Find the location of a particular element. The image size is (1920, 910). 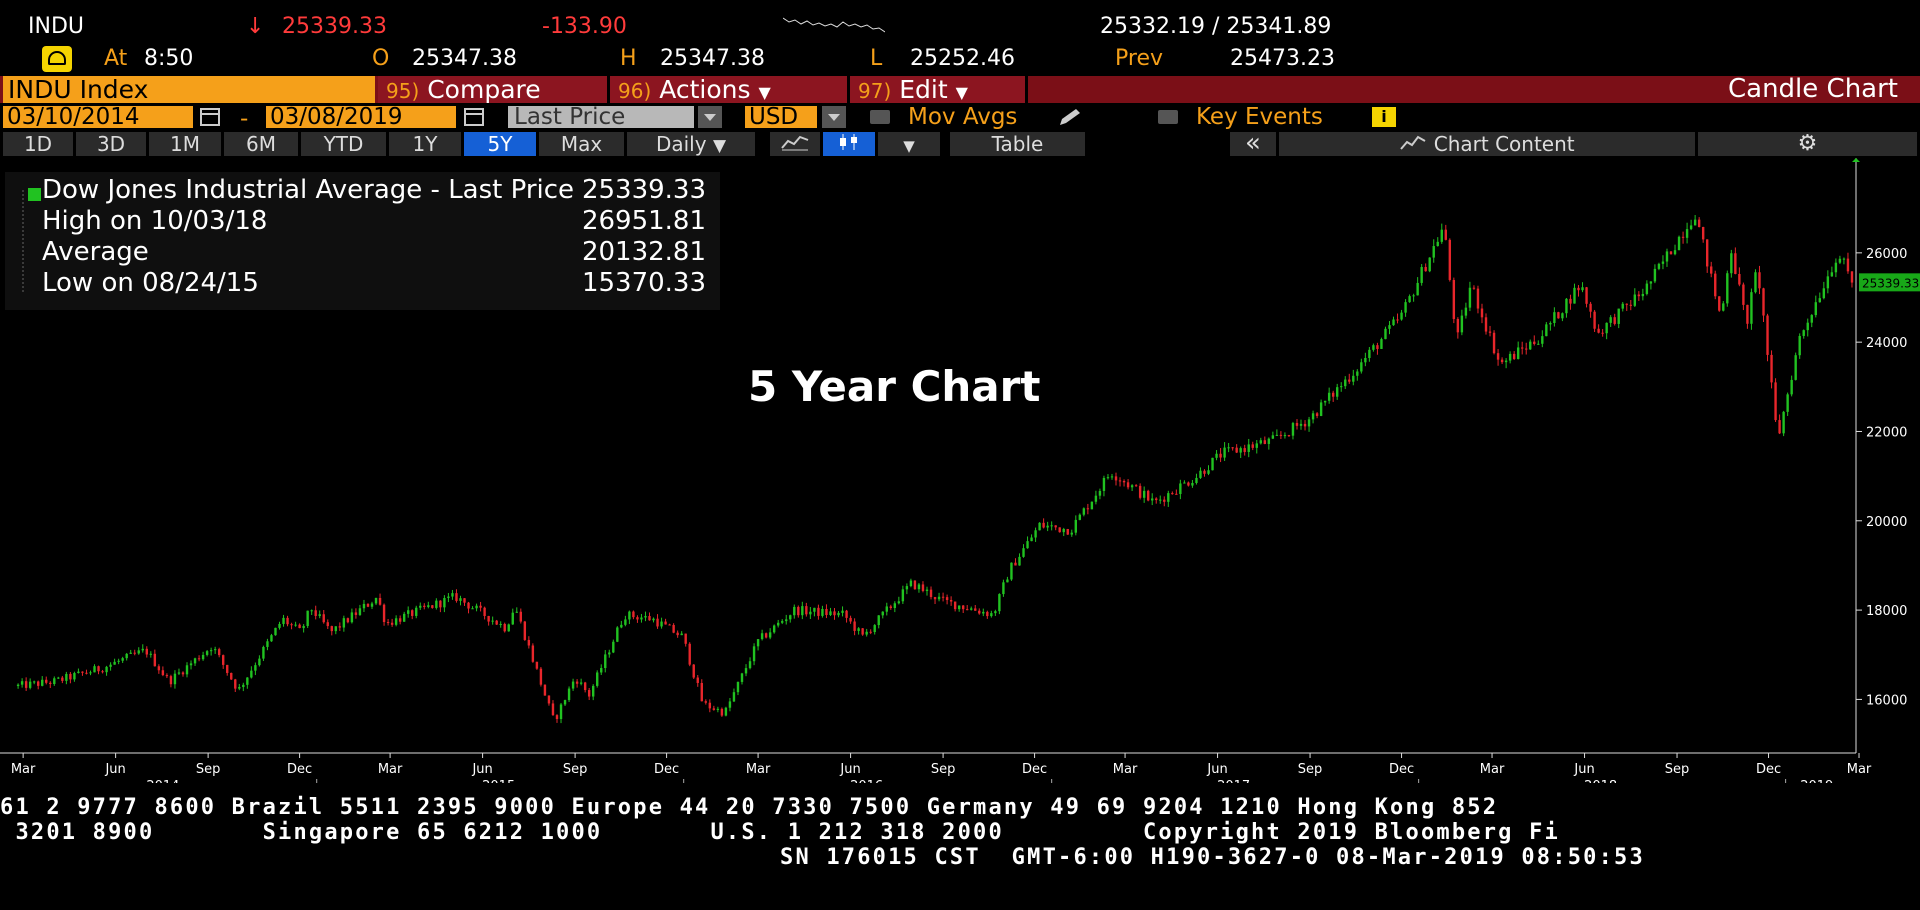

end-calendar-icon is located at coordinates (474, 117).